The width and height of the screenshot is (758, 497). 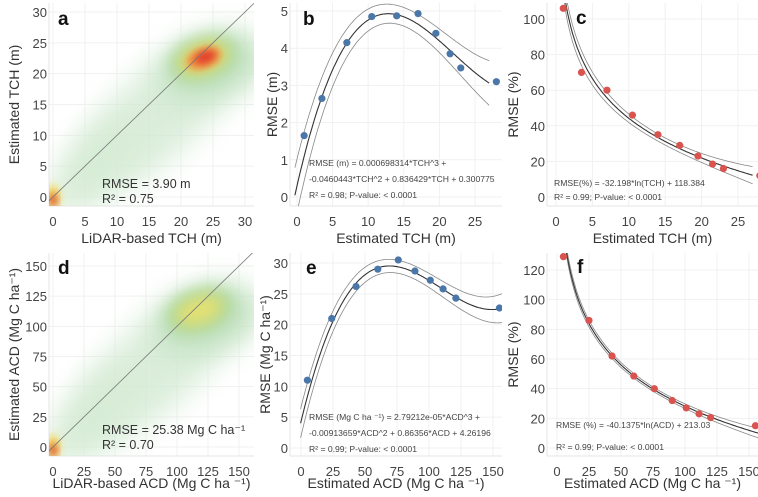 I want to click on y-axis-title: RMSE (%), so click(x=513, y=354).